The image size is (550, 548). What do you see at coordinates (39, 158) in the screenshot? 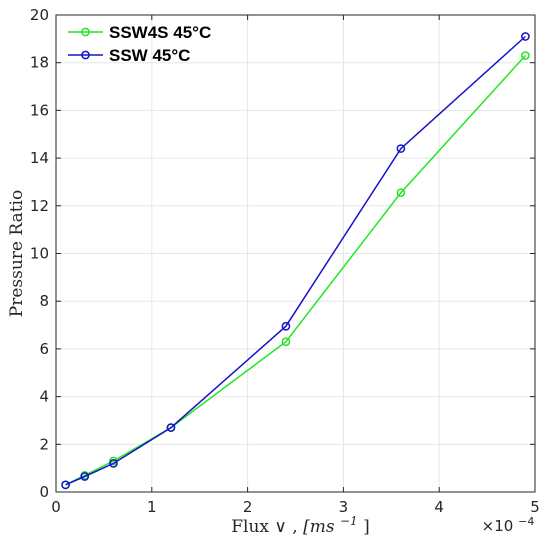
I see `y-tick-label: 14` at bounding box center [39, 158].